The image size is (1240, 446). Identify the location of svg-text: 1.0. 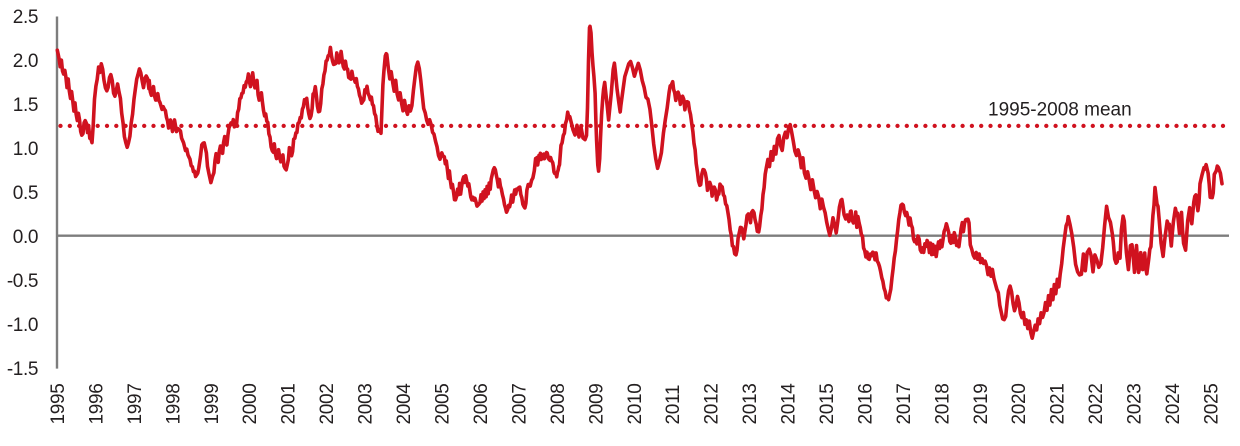
(25, 149).